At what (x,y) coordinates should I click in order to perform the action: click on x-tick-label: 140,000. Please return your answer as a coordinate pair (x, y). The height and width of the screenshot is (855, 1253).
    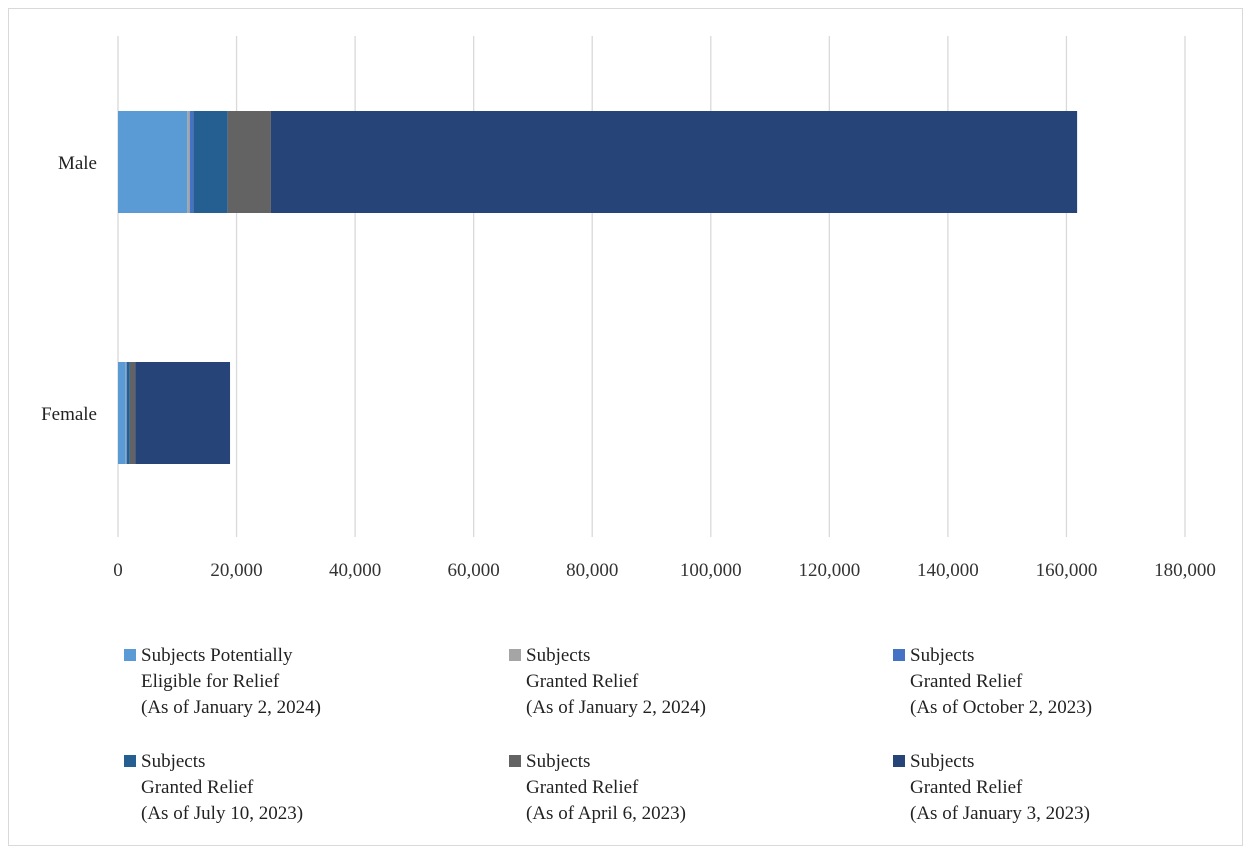
    Looking at the image, I should click on (948, 570).